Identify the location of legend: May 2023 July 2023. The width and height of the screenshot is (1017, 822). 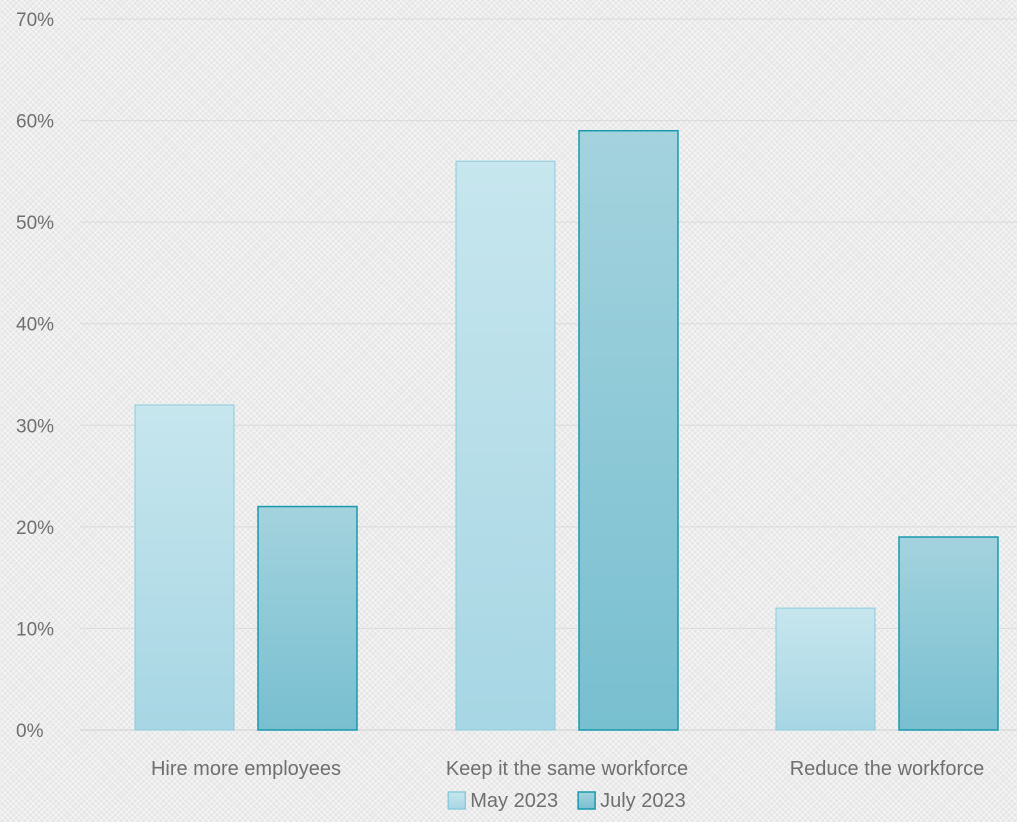
(566, 801).